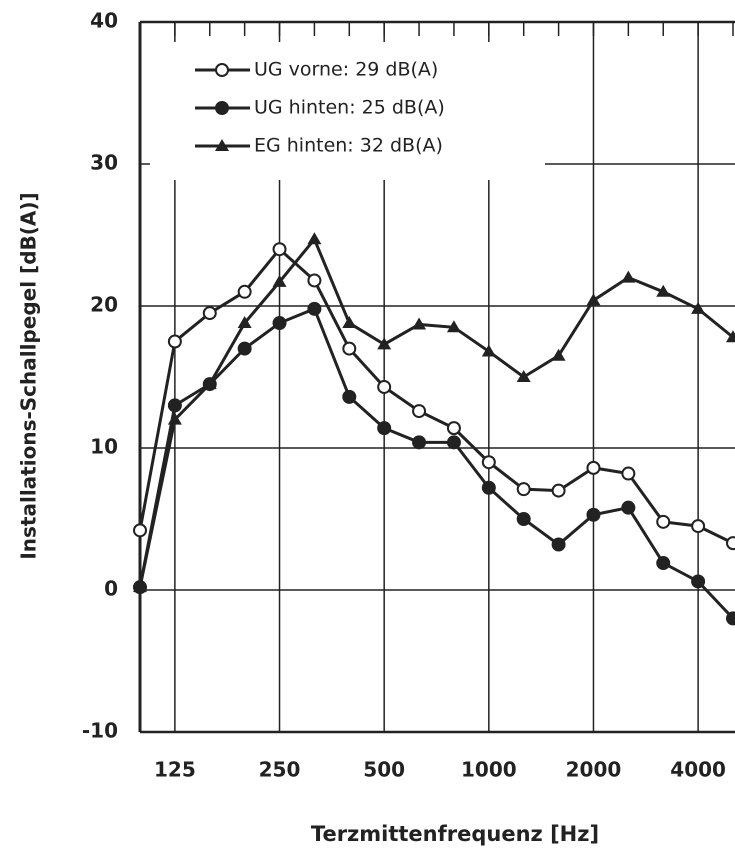 This screenshot has width=735, height=855. I want to click on y-tick-label: 40, so click(104, 21).